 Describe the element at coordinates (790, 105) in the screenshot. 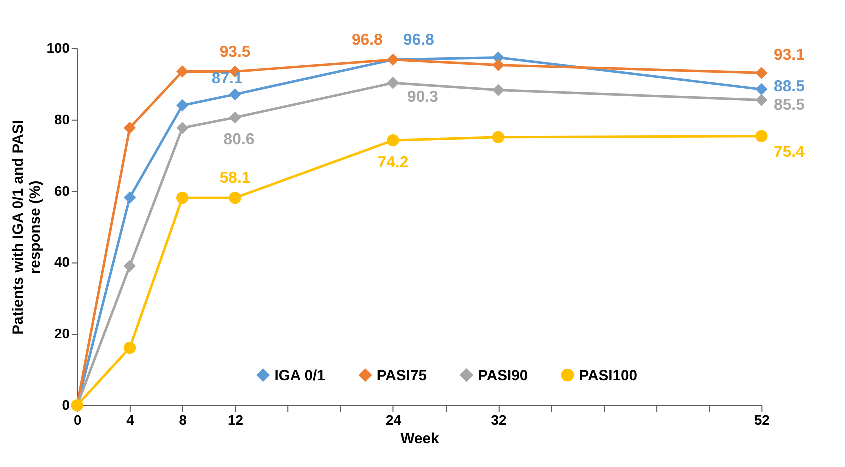

I see `data-label: 85.5` at that location.